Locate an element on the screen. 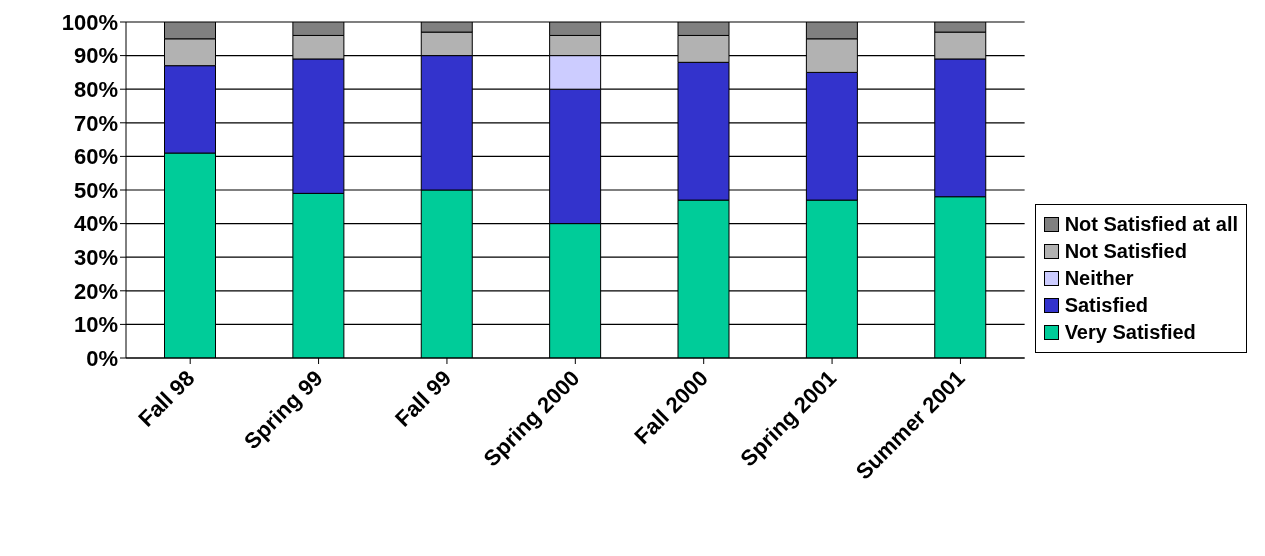  y-tick-label: 70% is located at coordinates (95, 123).